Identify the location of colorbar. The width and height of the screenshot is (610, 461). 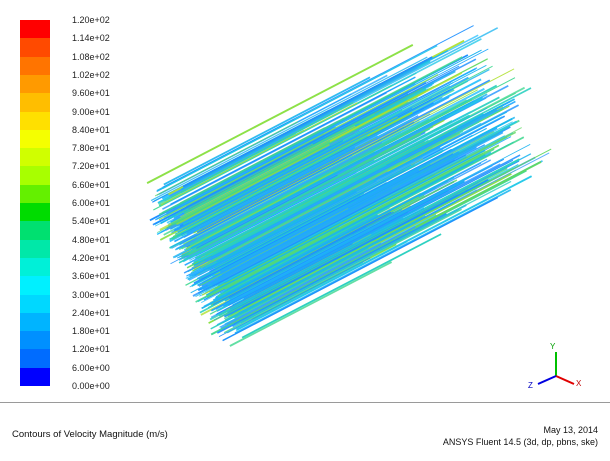
(35, 203).